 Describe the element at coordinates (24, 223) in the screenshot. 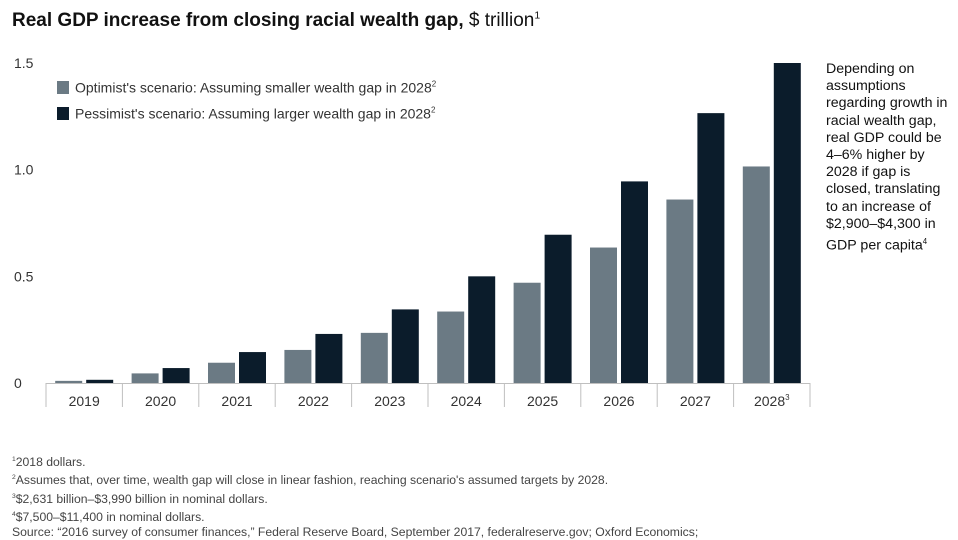

I see `y-axis: 0 0.5 1.0 1.5` at that location.